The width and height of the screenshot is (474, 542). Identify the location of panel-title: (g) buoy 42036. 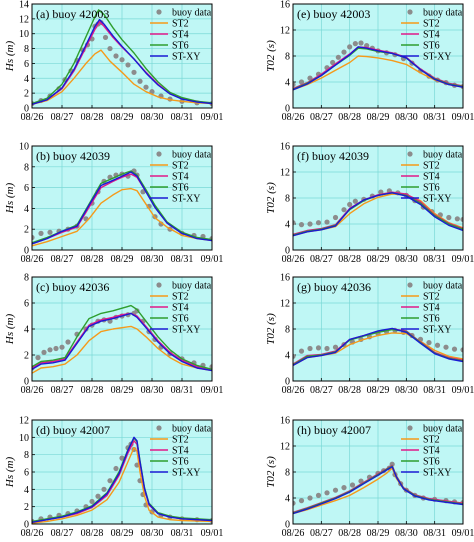
(334, 287).